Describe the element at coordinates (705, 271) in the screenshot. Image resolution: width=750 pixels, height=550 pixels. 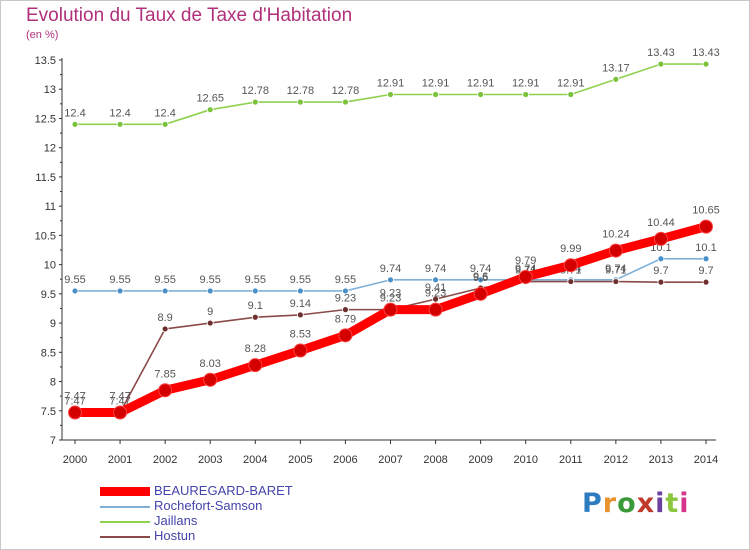
I see `data-label: 9.7` at that location.